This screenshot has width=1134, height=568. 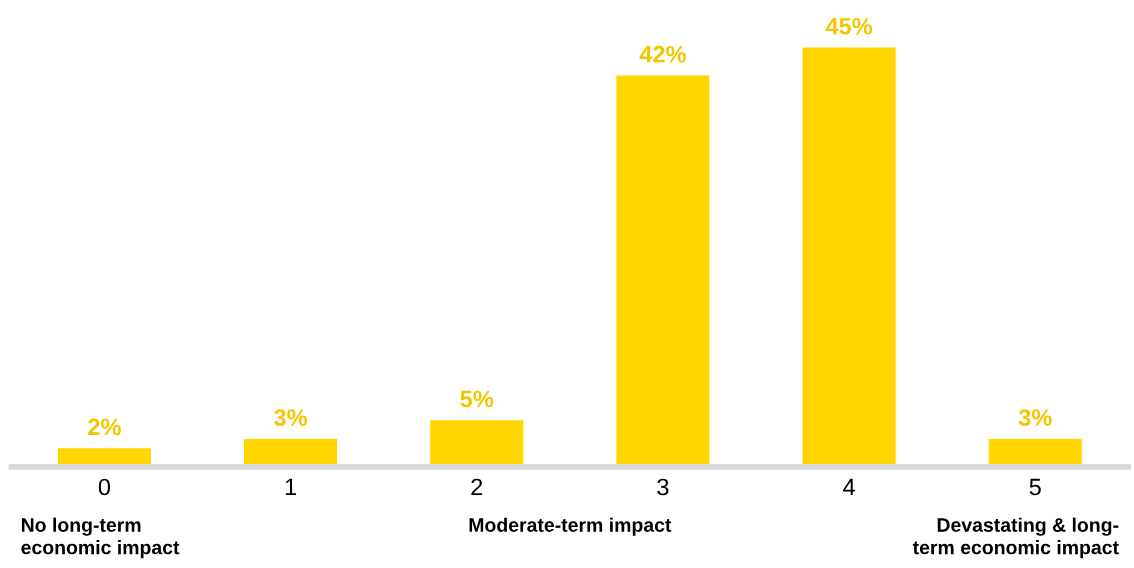 I want to click on text: Devastating & long- term economic impact, so click(x=1015, y=538).